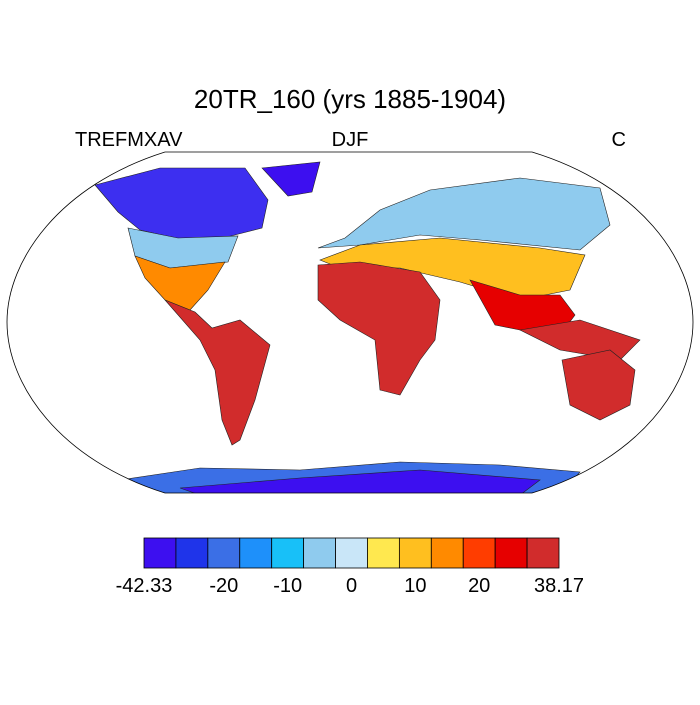 This screenshot has width=700, height=705. I want to click on center-label: DJF, so click(350, 140).